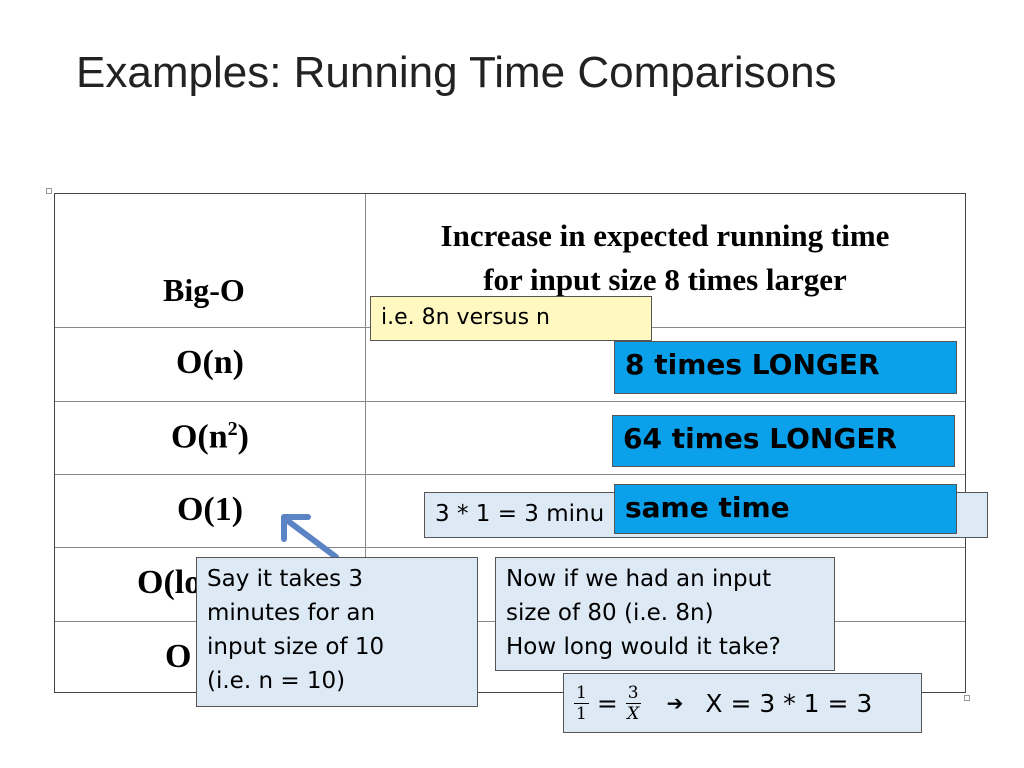 Image resolution: width=1024 pixels, height=768 pixels. I want to click on row-label-o-n-squared: O(n2), so click(210, 437).